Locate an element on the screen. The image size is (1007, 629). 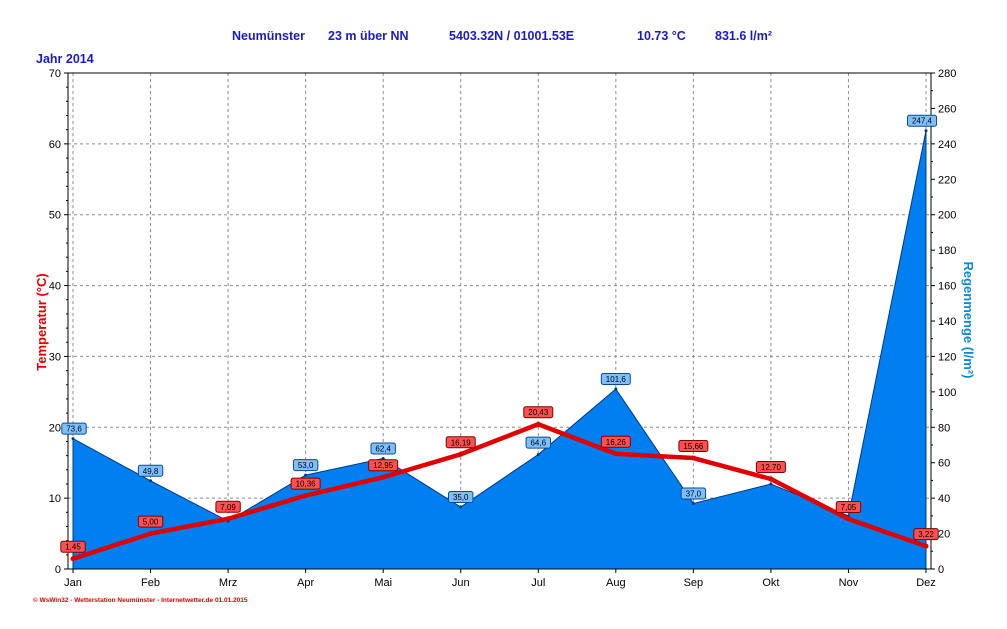
x-tick-label: Mai is located at coordinates (383, 583).